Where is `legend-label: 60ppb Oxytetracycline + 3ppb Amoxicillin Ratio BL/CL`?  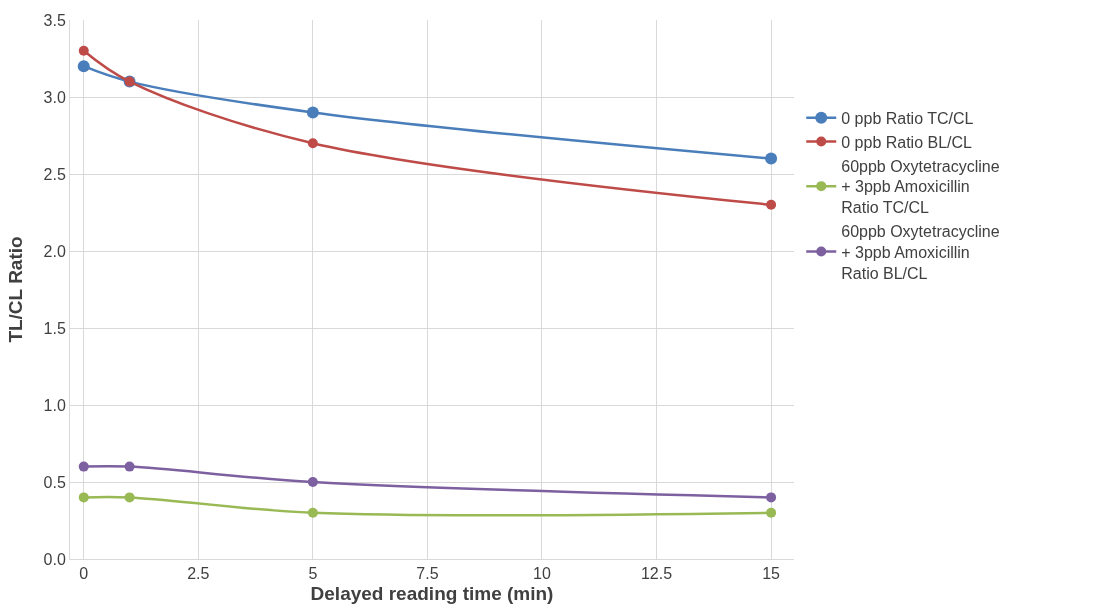 legend-label: 60ppb Oxytetracycline + 3ppb Amoxicillin Ratio BL/CL is located at coordinates (920, 252).